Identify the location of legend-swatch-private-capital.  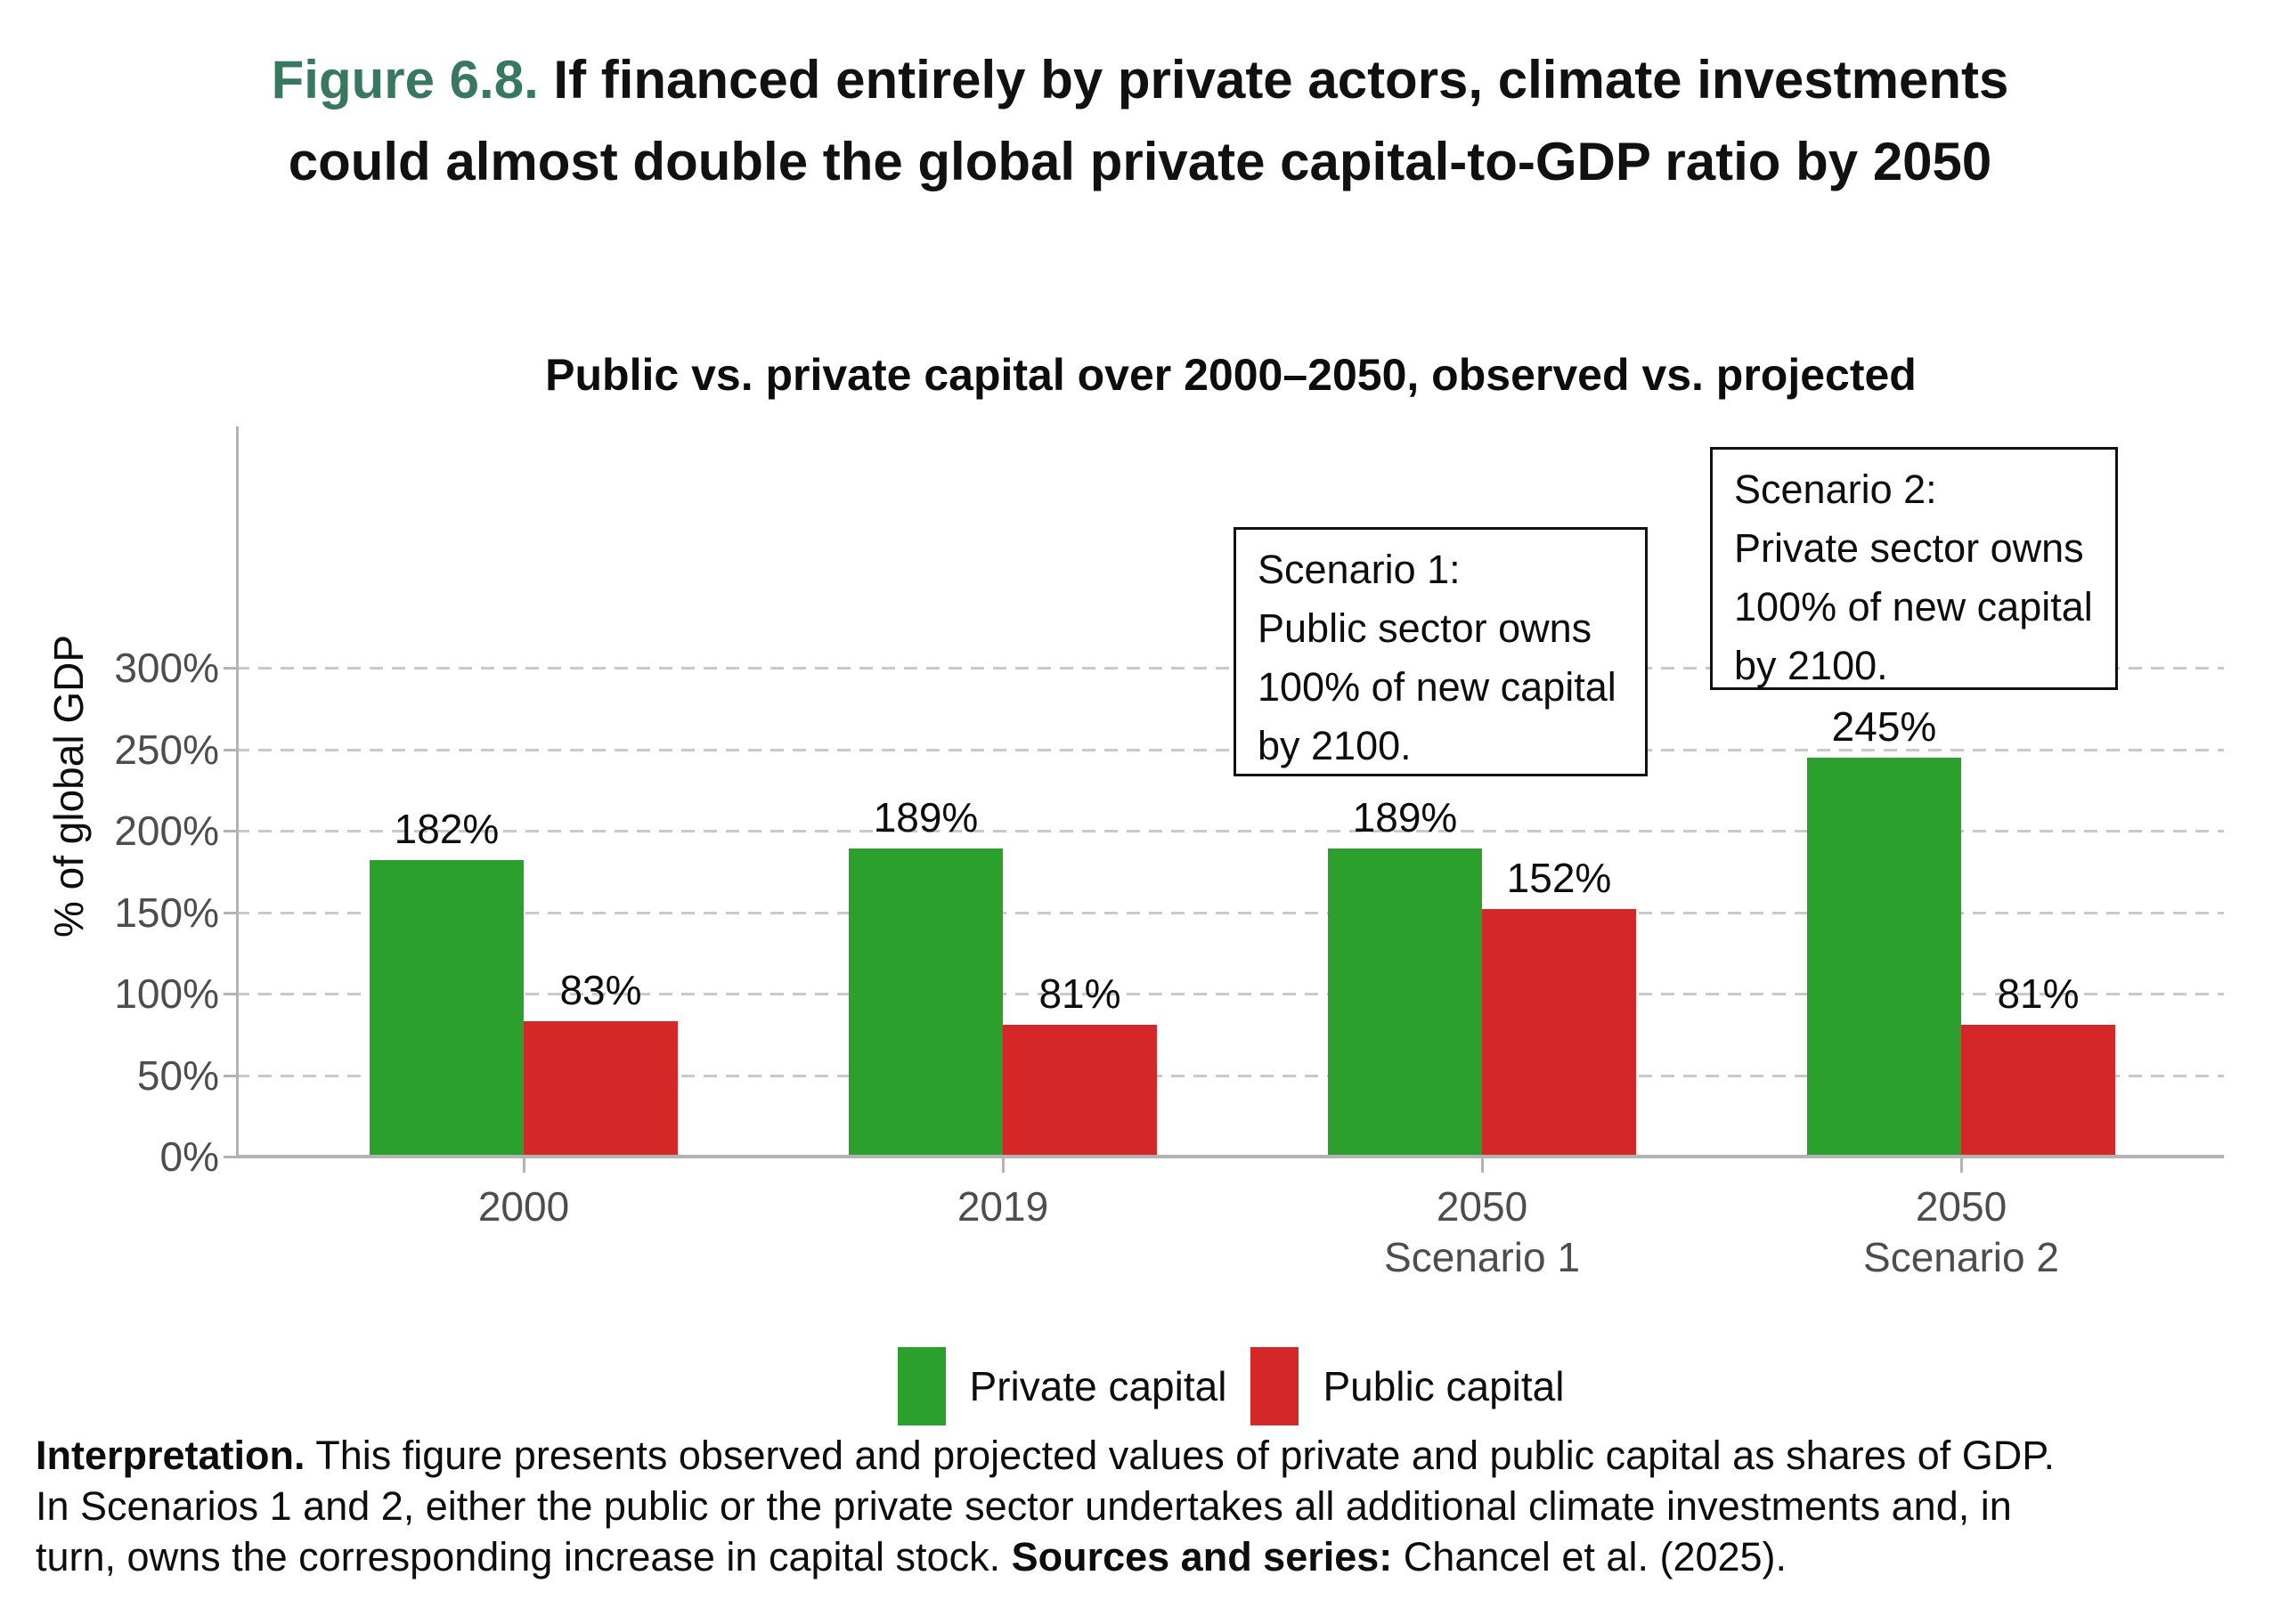
(921, 1386).